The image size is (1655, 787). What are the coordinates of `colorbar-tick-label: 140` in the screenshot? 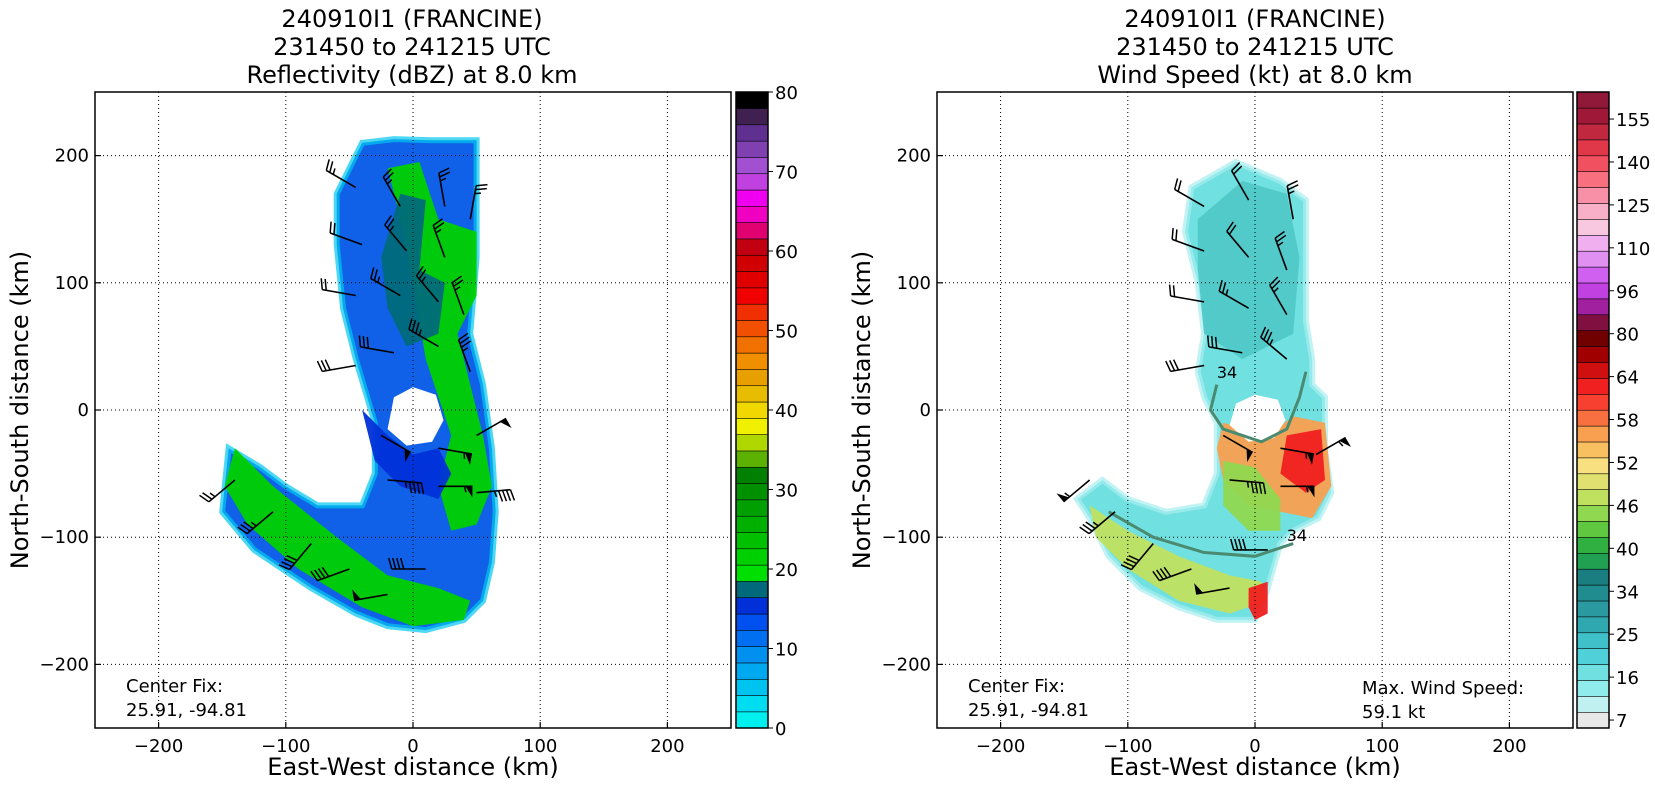 It's located at (1633, 163).